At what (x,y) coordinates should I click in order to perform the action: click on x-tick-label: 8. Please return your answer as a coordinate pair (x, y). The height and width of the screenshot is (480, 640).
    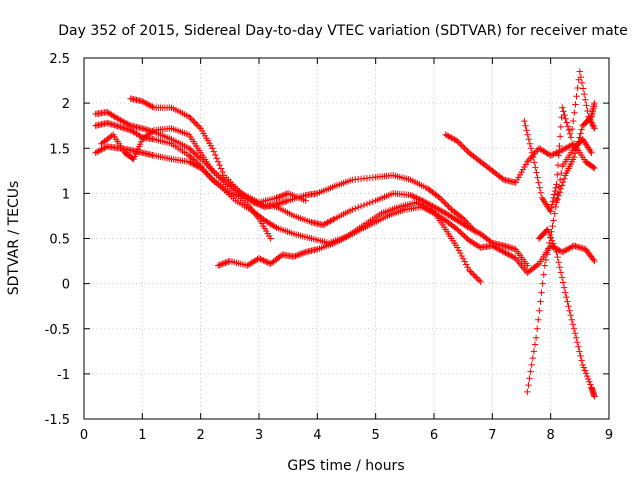
    Looking at the image, I should click on (551, 435).